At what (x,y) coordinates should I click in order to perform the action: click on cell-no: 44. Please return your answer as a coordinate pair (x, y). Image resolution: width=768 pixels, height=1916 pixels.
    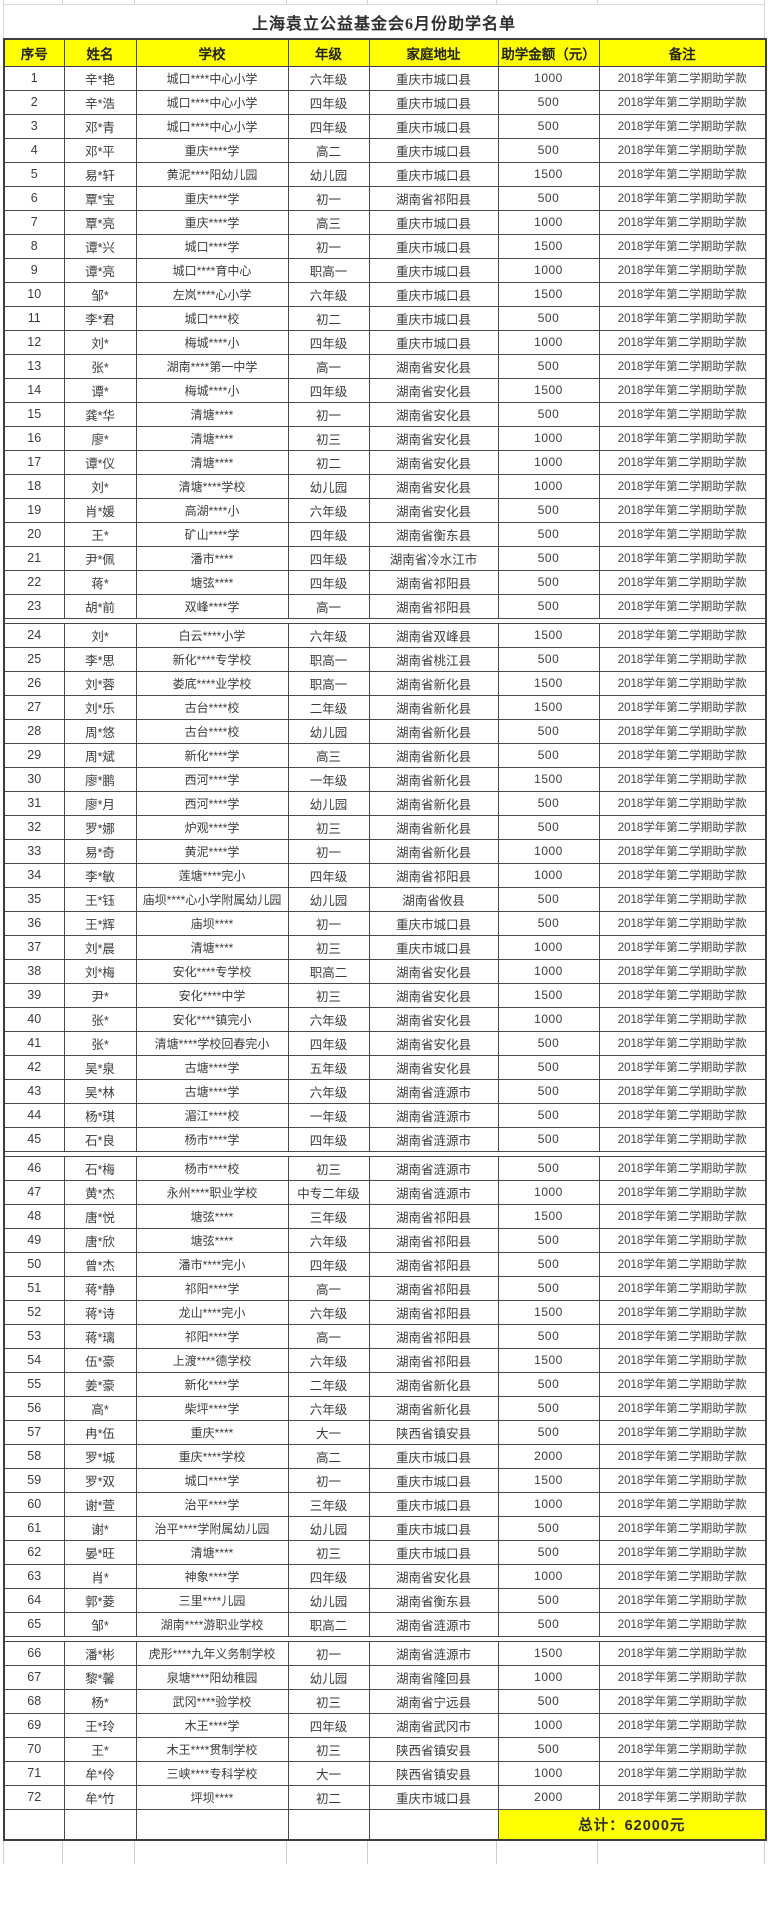
    Looking at the image, I should click on (34, 1115).